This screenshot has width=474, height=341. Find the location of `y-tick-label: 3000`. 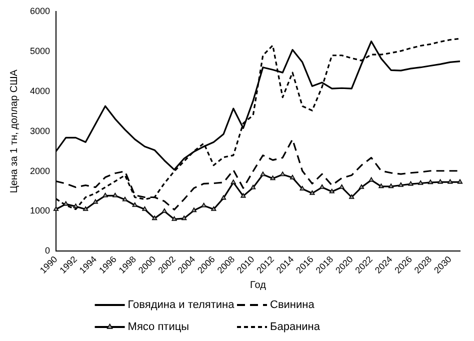

y-tick-label: 3000 is located at coordinates (40, 131).